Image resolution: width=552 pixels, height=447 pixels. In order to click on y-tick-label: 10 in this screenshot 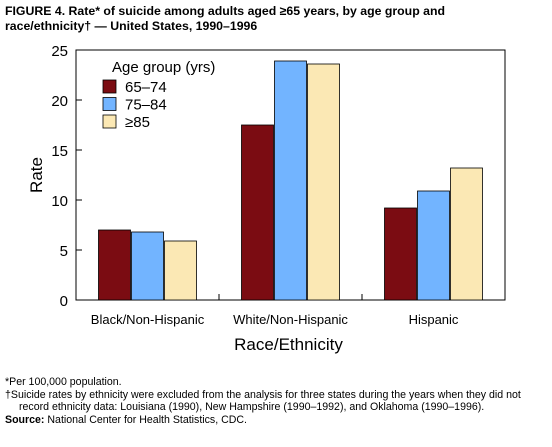, I will do `click(59, 201)`.